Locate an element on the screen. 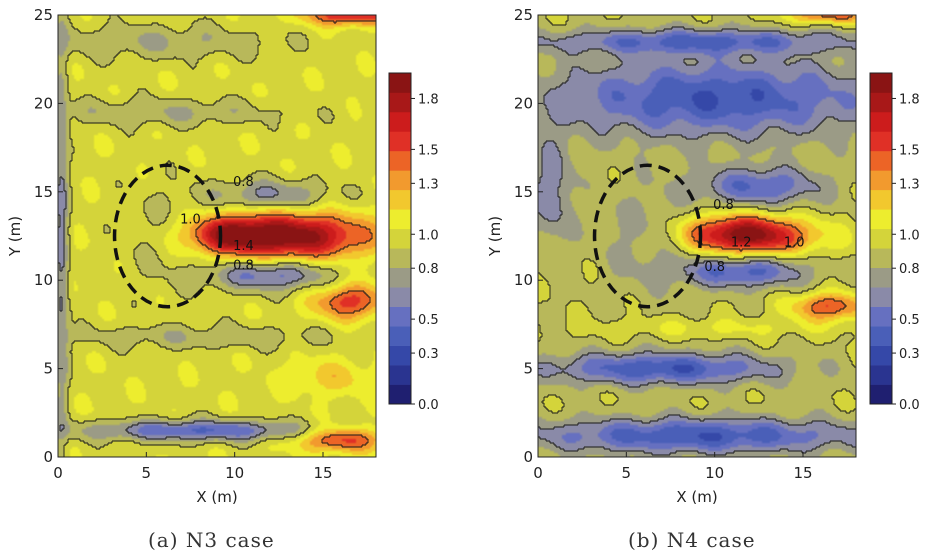  y-ticks-a: 0 5 10 15 20 25 is located at coordinates (48, 236).